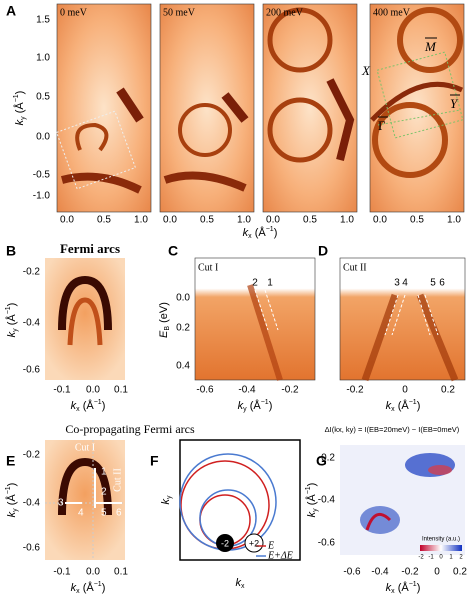 The height and width of the screenshot is (597, 474). I want to click on panel-label: E, so click(10, 461).